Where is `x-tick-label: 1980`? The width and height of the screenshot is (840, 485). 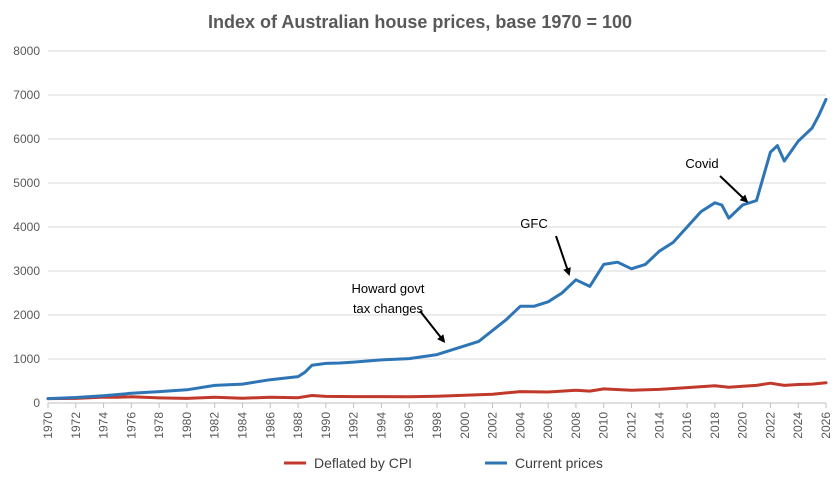
x-tick-label: 1980 is located at coordinates (187, 425).